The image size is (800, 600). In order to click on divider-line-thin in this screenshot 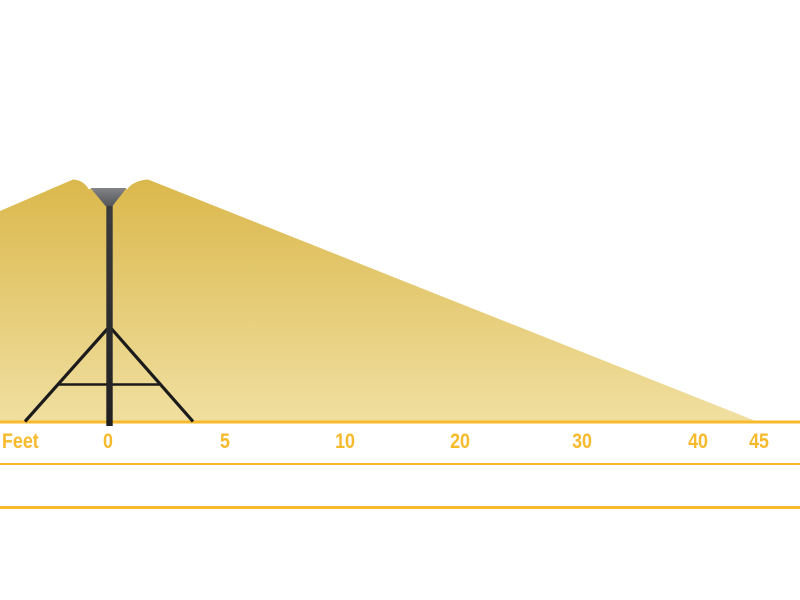, I will do `click(400, 464)`.